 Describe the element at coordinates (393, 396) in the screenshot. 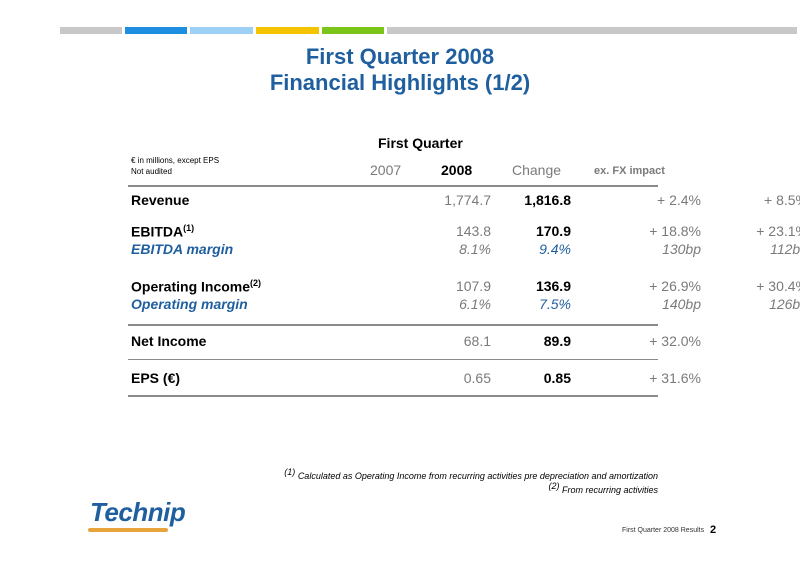

I see `table-bottom-border` at that location.